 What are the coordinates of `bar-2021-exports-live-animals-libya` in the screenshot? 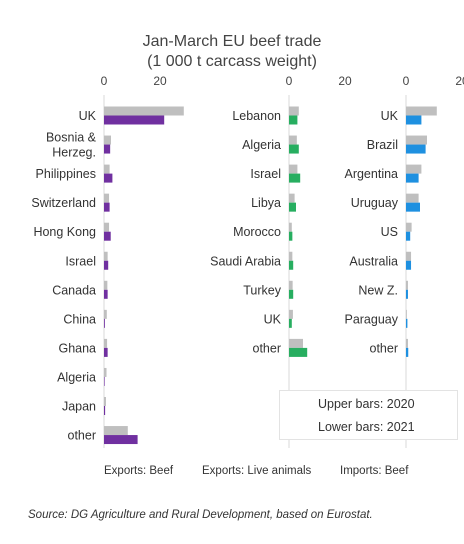 It's located at (292, 207).